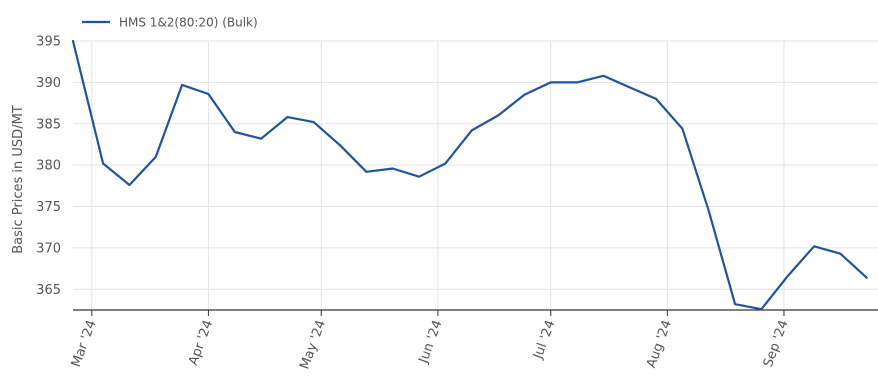 The height and width of the screenshot is (388, 878). What do you see at coordinates (48, 290) in the screenshot?
I see `y-tick-label: 365` at bounding box center [48, 290].